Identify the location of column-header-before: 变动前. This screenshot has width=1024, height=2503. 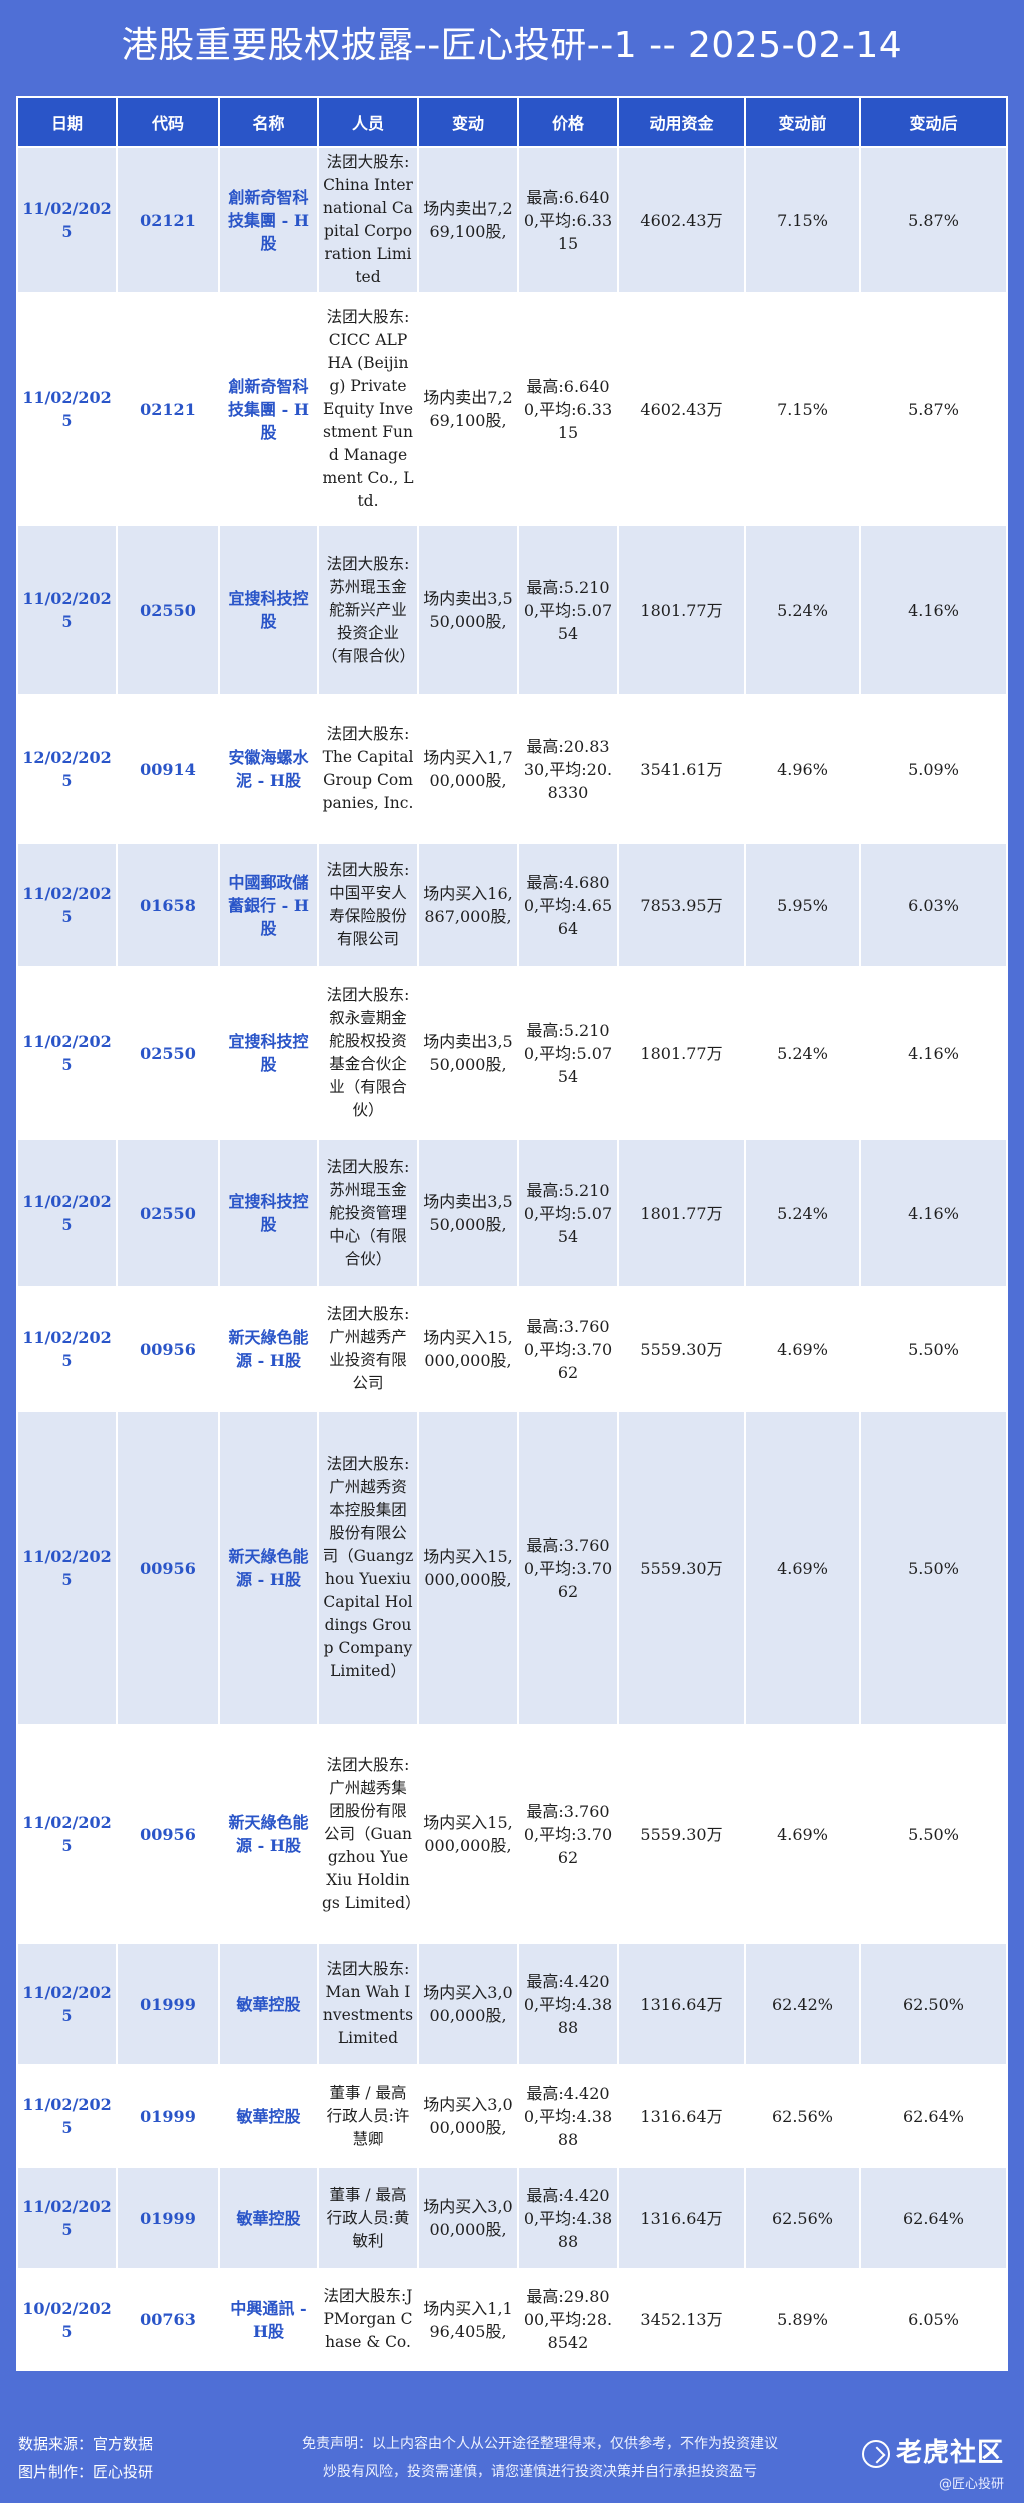
(802, 122).